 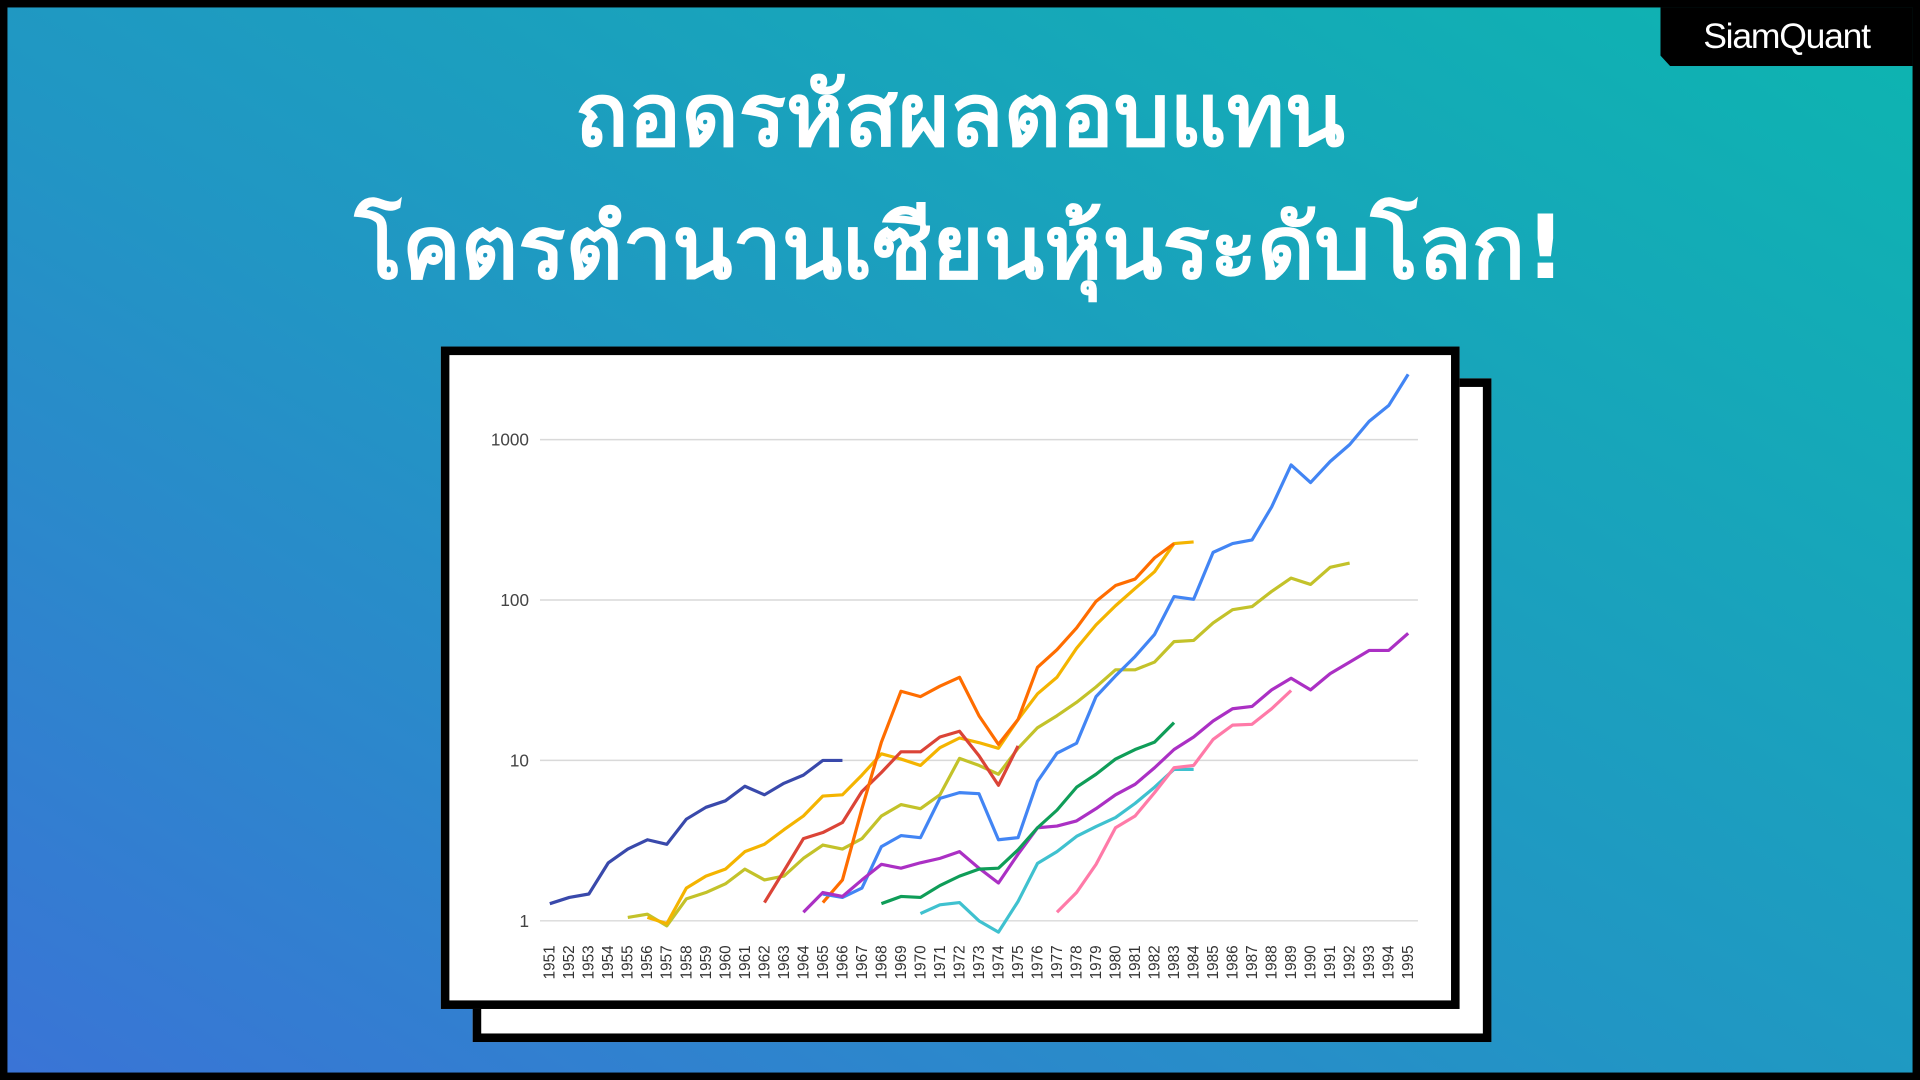 What do you see at coordinates (1786, 37) in the screenshot?
I see `siamquant-logo: SiamQuant` at bounding box center [1786, 37].